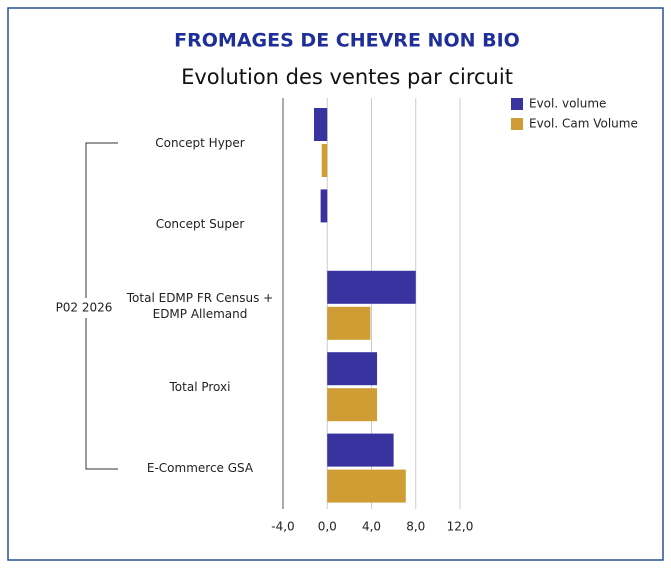 The height and width of the screenshot is (568, 671). What do you see at coordinates (200, 142) in the screenshot?
I see `y-tick-label: Concept Hyper` at bounding box center [200, 142].